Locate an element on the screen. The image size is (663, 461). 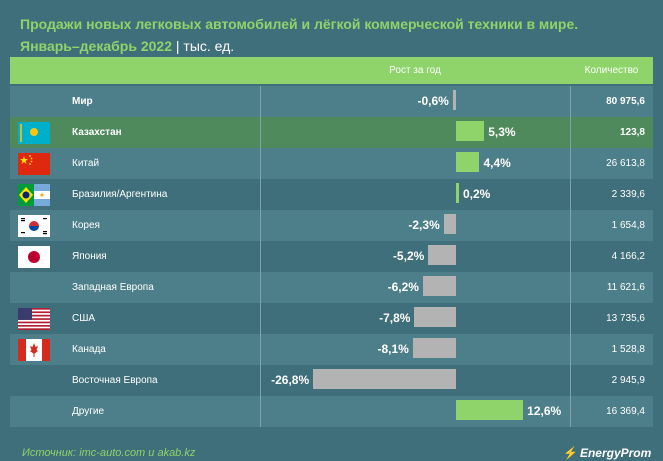
table-row: Япония -5,2% 4 166,2 is located at coordinates (331, 256).